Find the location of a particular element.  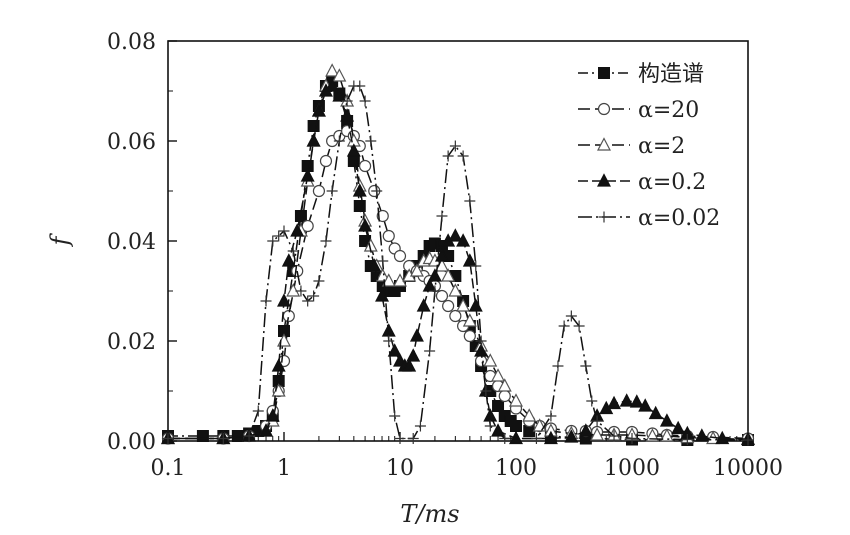

y-tick-label: 0.08 is located at coordinates (131, 42).